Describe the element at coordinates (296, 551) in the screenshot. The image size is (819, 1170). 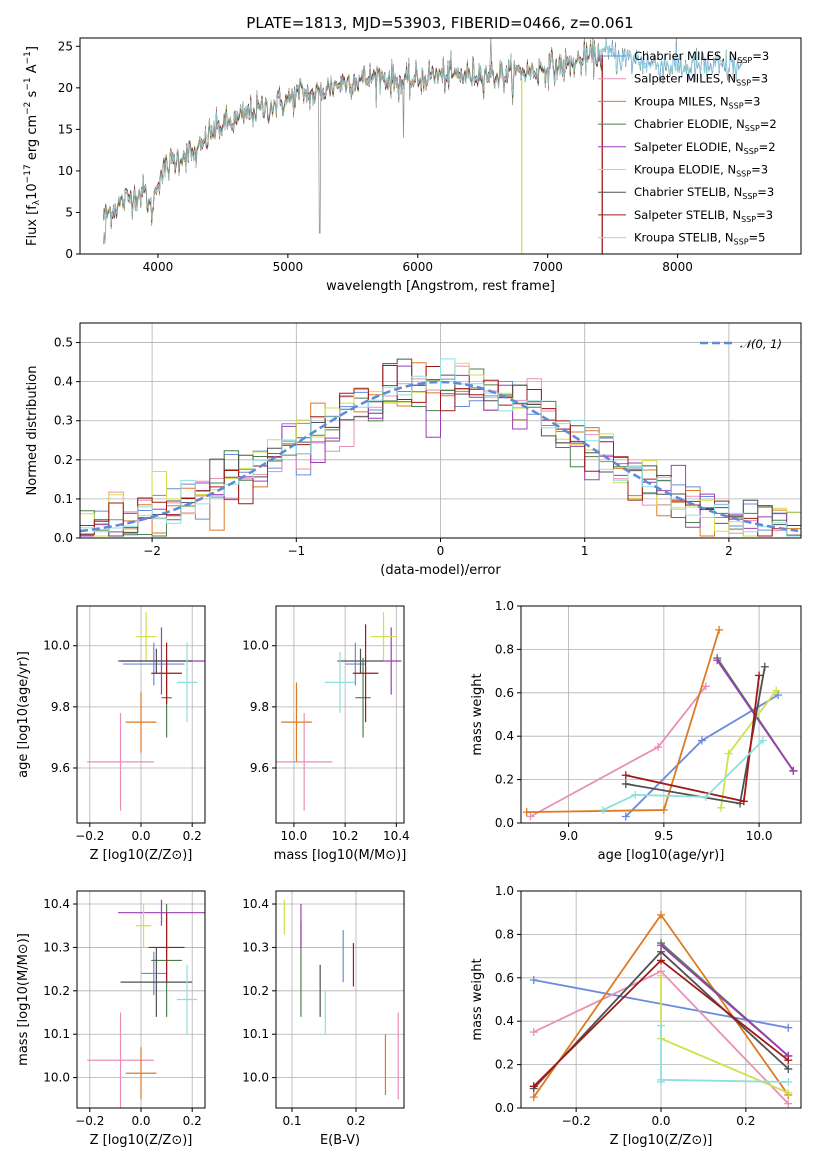
I see `x-tick-label: −1` at that location.